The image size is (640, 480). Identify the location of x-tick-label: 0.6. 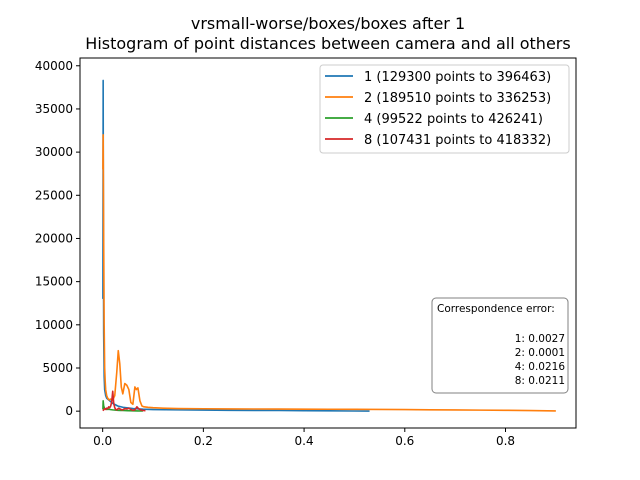
(404, 441).